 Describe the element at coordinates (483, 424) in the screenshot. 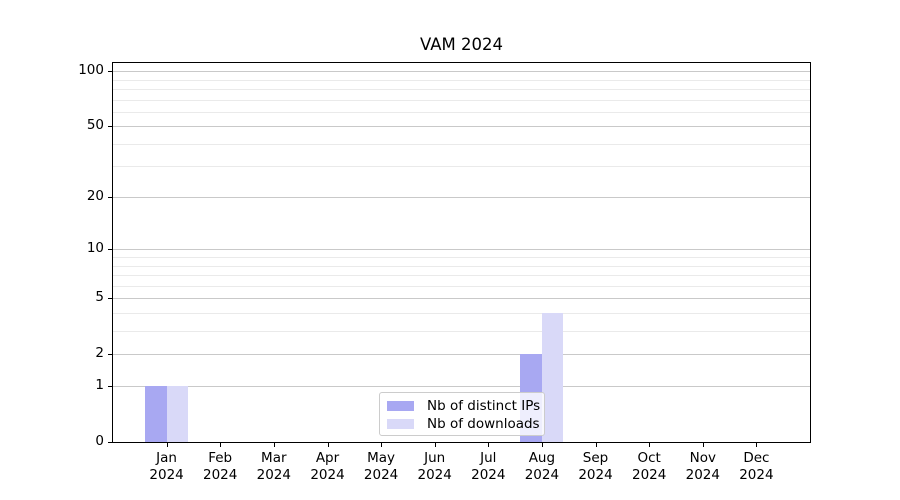

I see `legend-label-downloads: Nb of downloads` at that location.